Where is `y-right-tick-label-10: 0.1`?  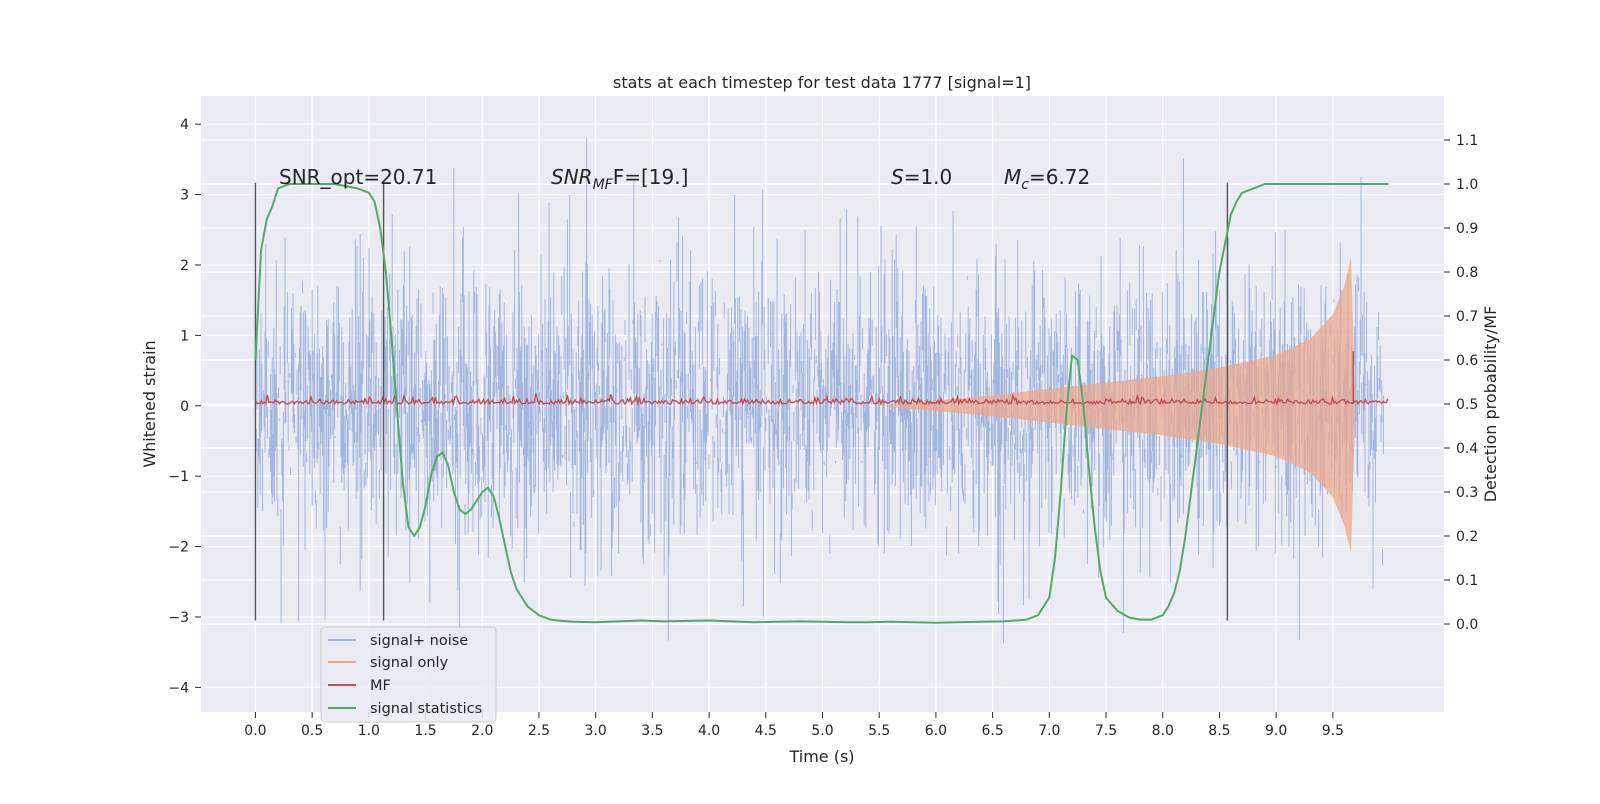 y-right-tick-label-10: 0.1 is located at coordinates (1467, 581).